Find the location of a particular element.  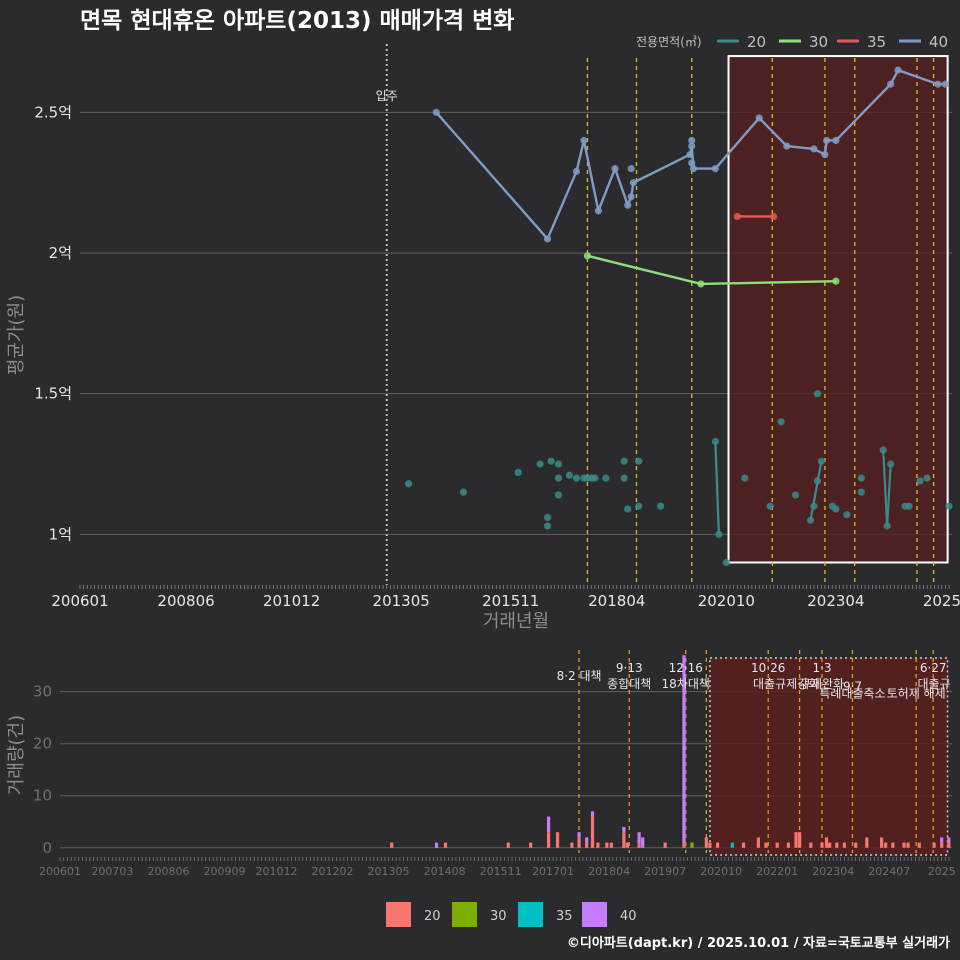

volume-x-tick-label: 2025 is located at coordinates (942, 871).